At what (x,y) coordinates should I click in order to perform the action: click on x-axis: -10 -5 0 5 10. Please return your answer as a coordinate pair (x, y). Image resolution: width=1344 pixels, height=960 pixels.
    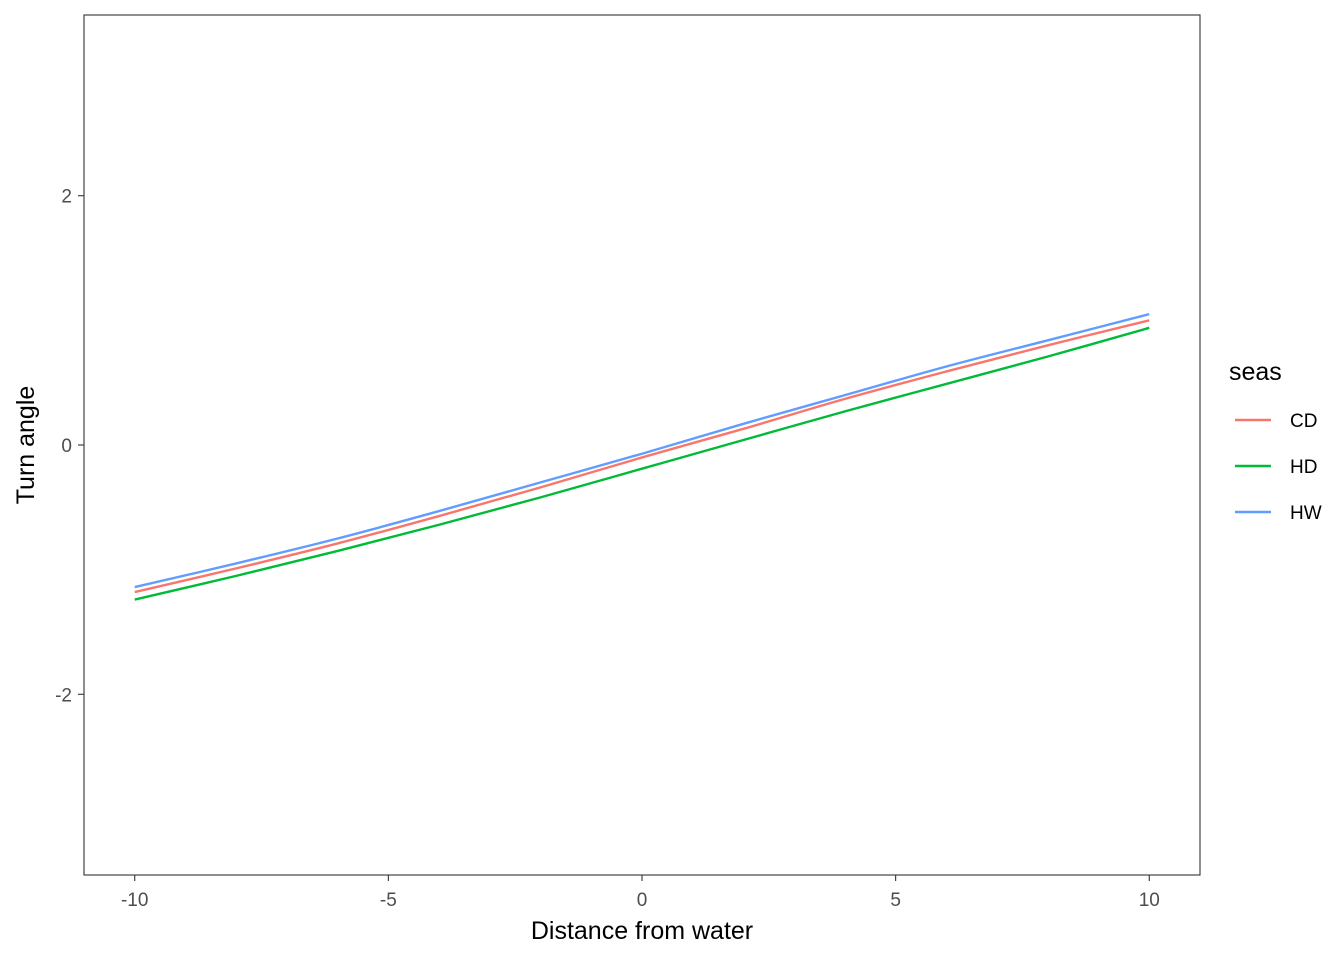
    Looking at the image, I should click on (640, 893).